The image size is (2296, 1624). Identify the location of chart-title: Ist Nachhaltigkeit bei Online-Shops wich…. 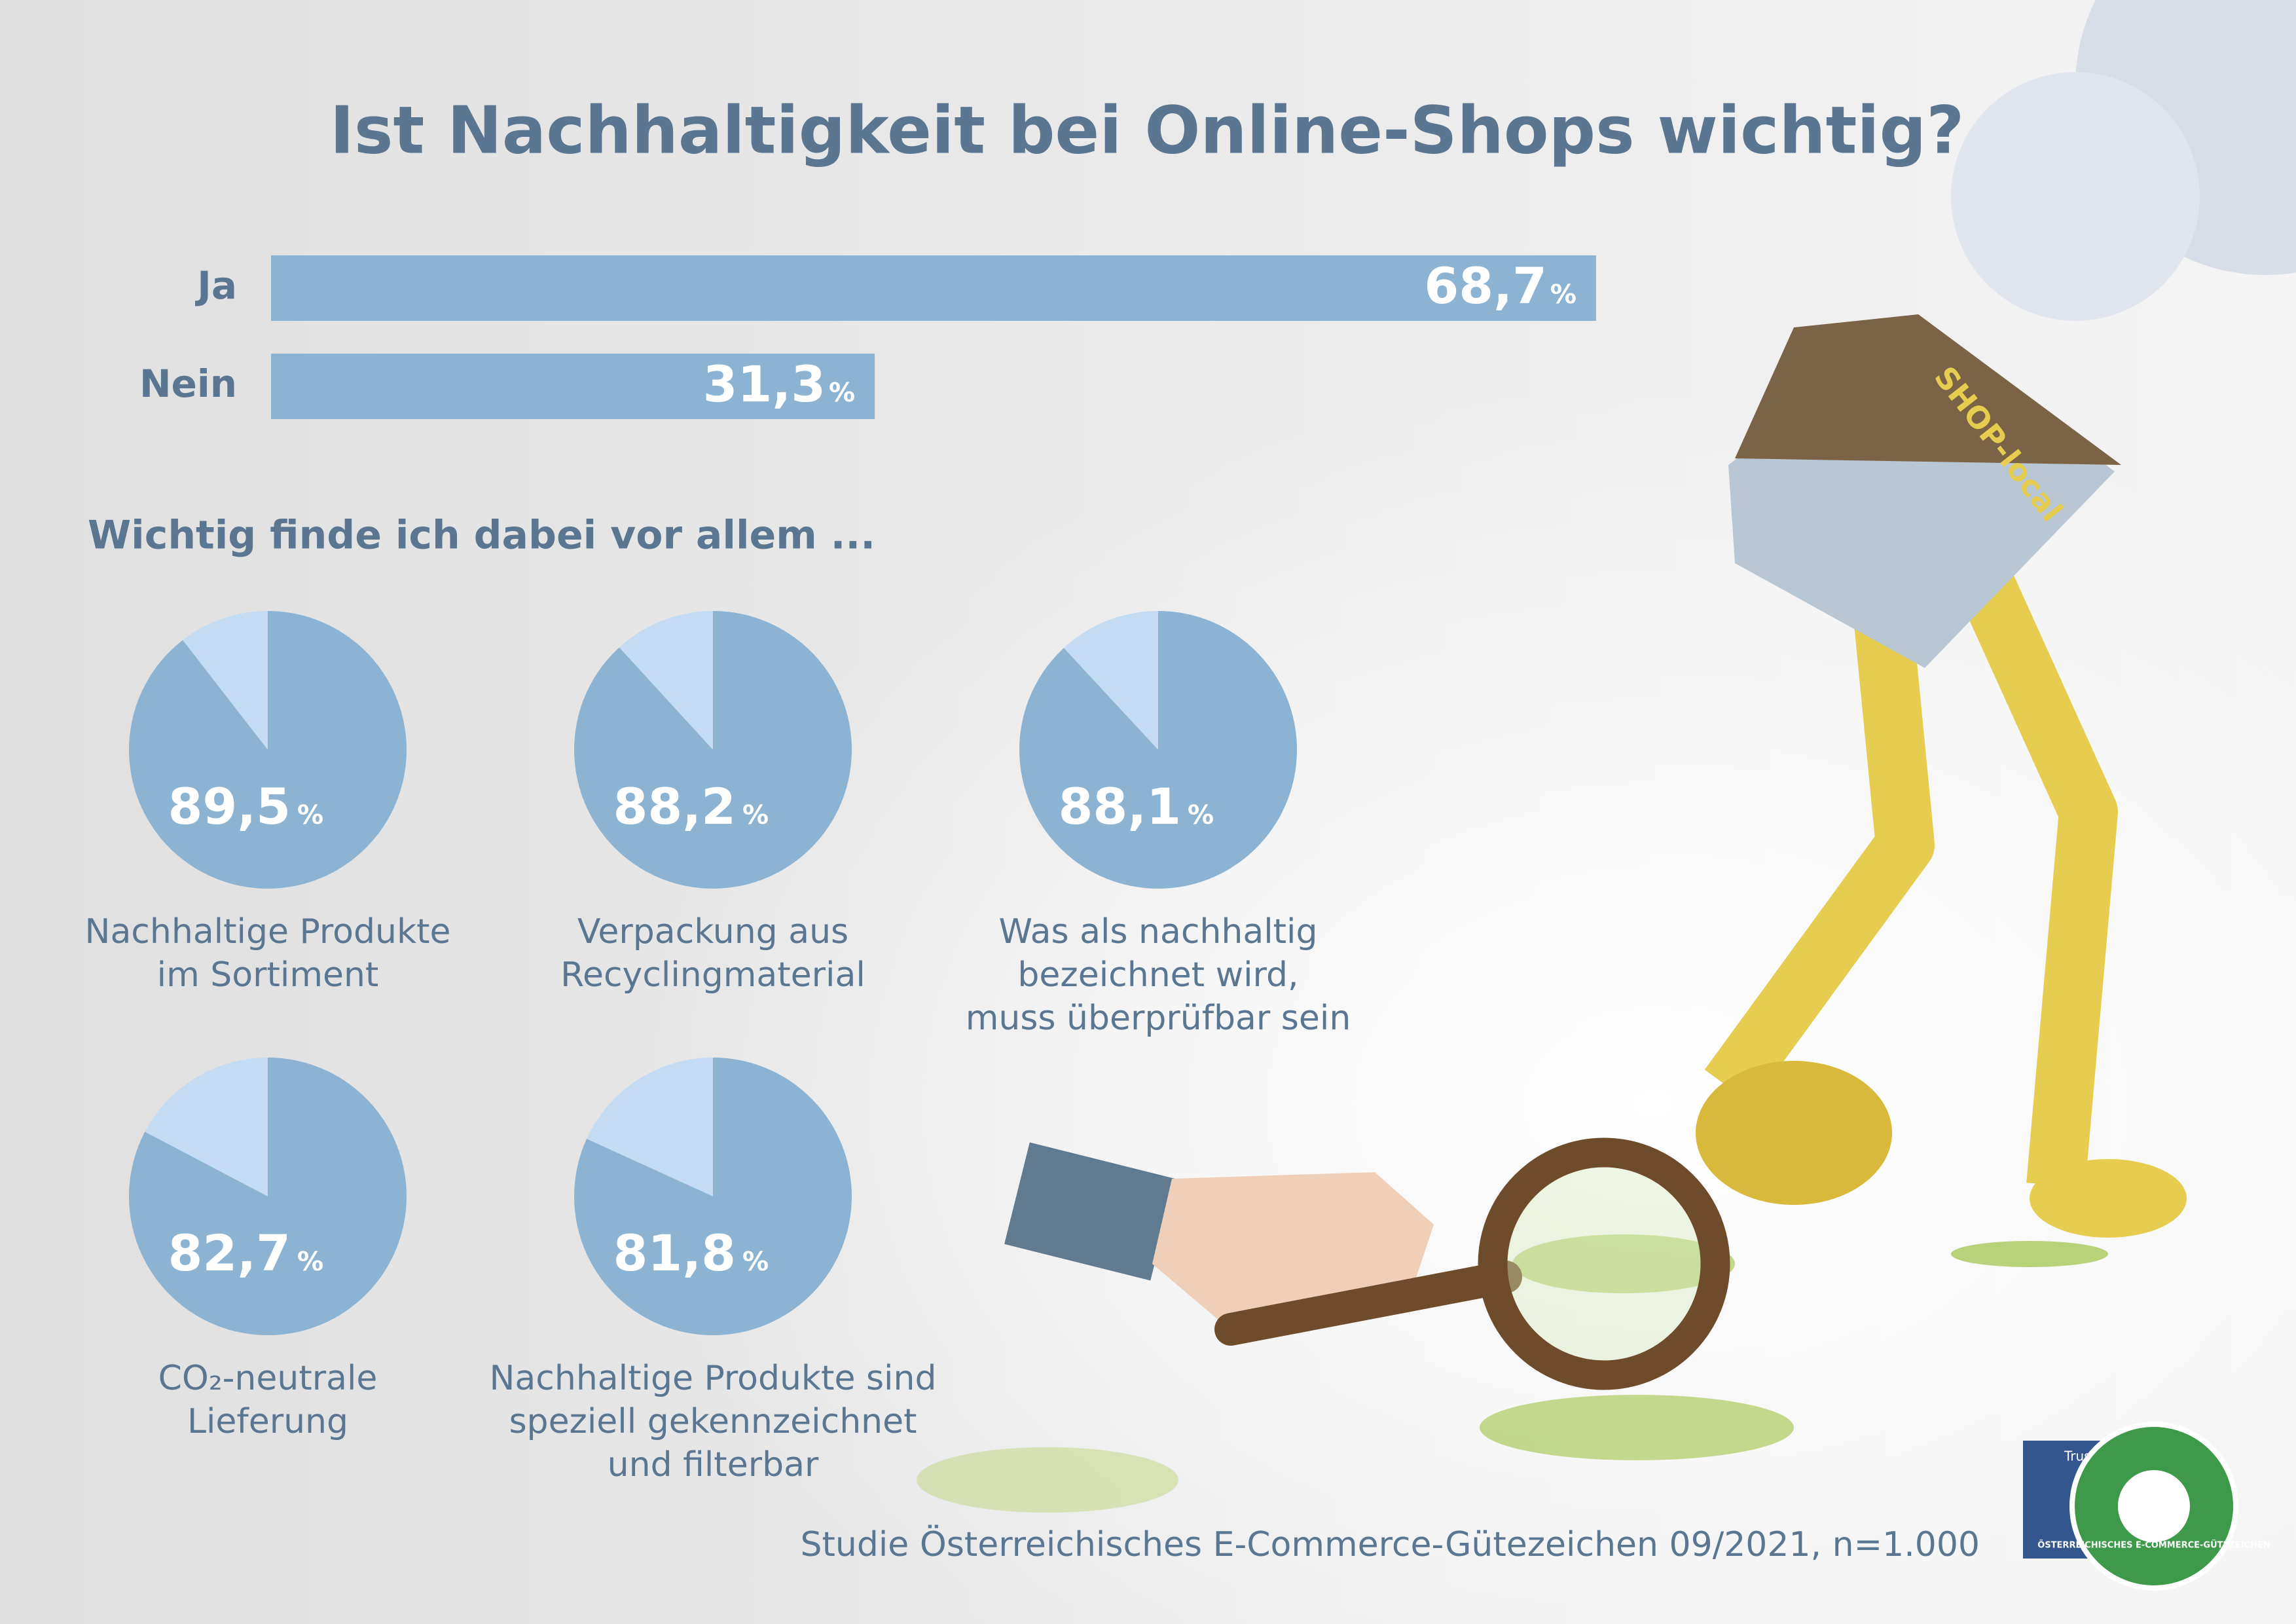
(1147, 130).